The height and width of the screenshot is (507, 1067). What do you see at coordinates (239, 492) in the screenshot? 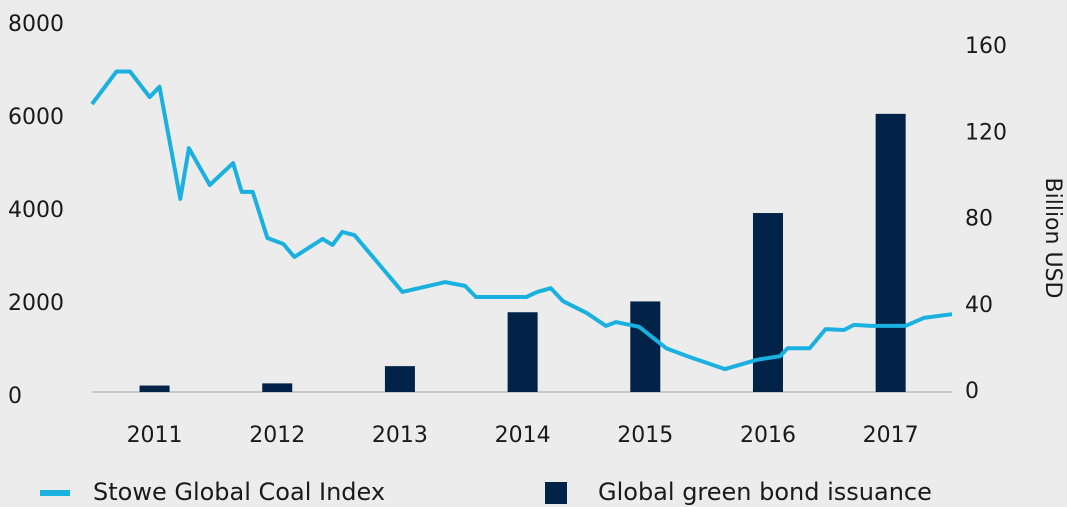
I see `legend-label: Stowe Global Coal Index` at bounding box center [239, 492].